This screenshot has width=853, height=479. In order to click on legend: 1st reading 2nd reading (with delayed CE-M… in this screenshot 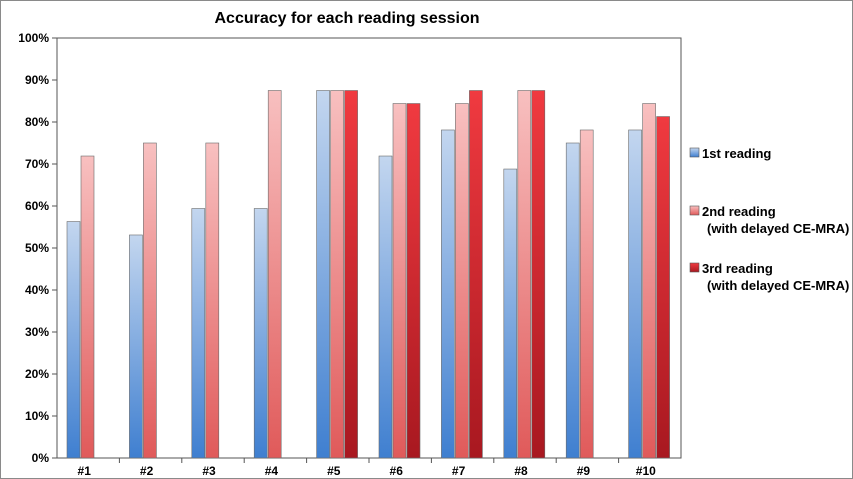, I will do `click(769, 219)`.